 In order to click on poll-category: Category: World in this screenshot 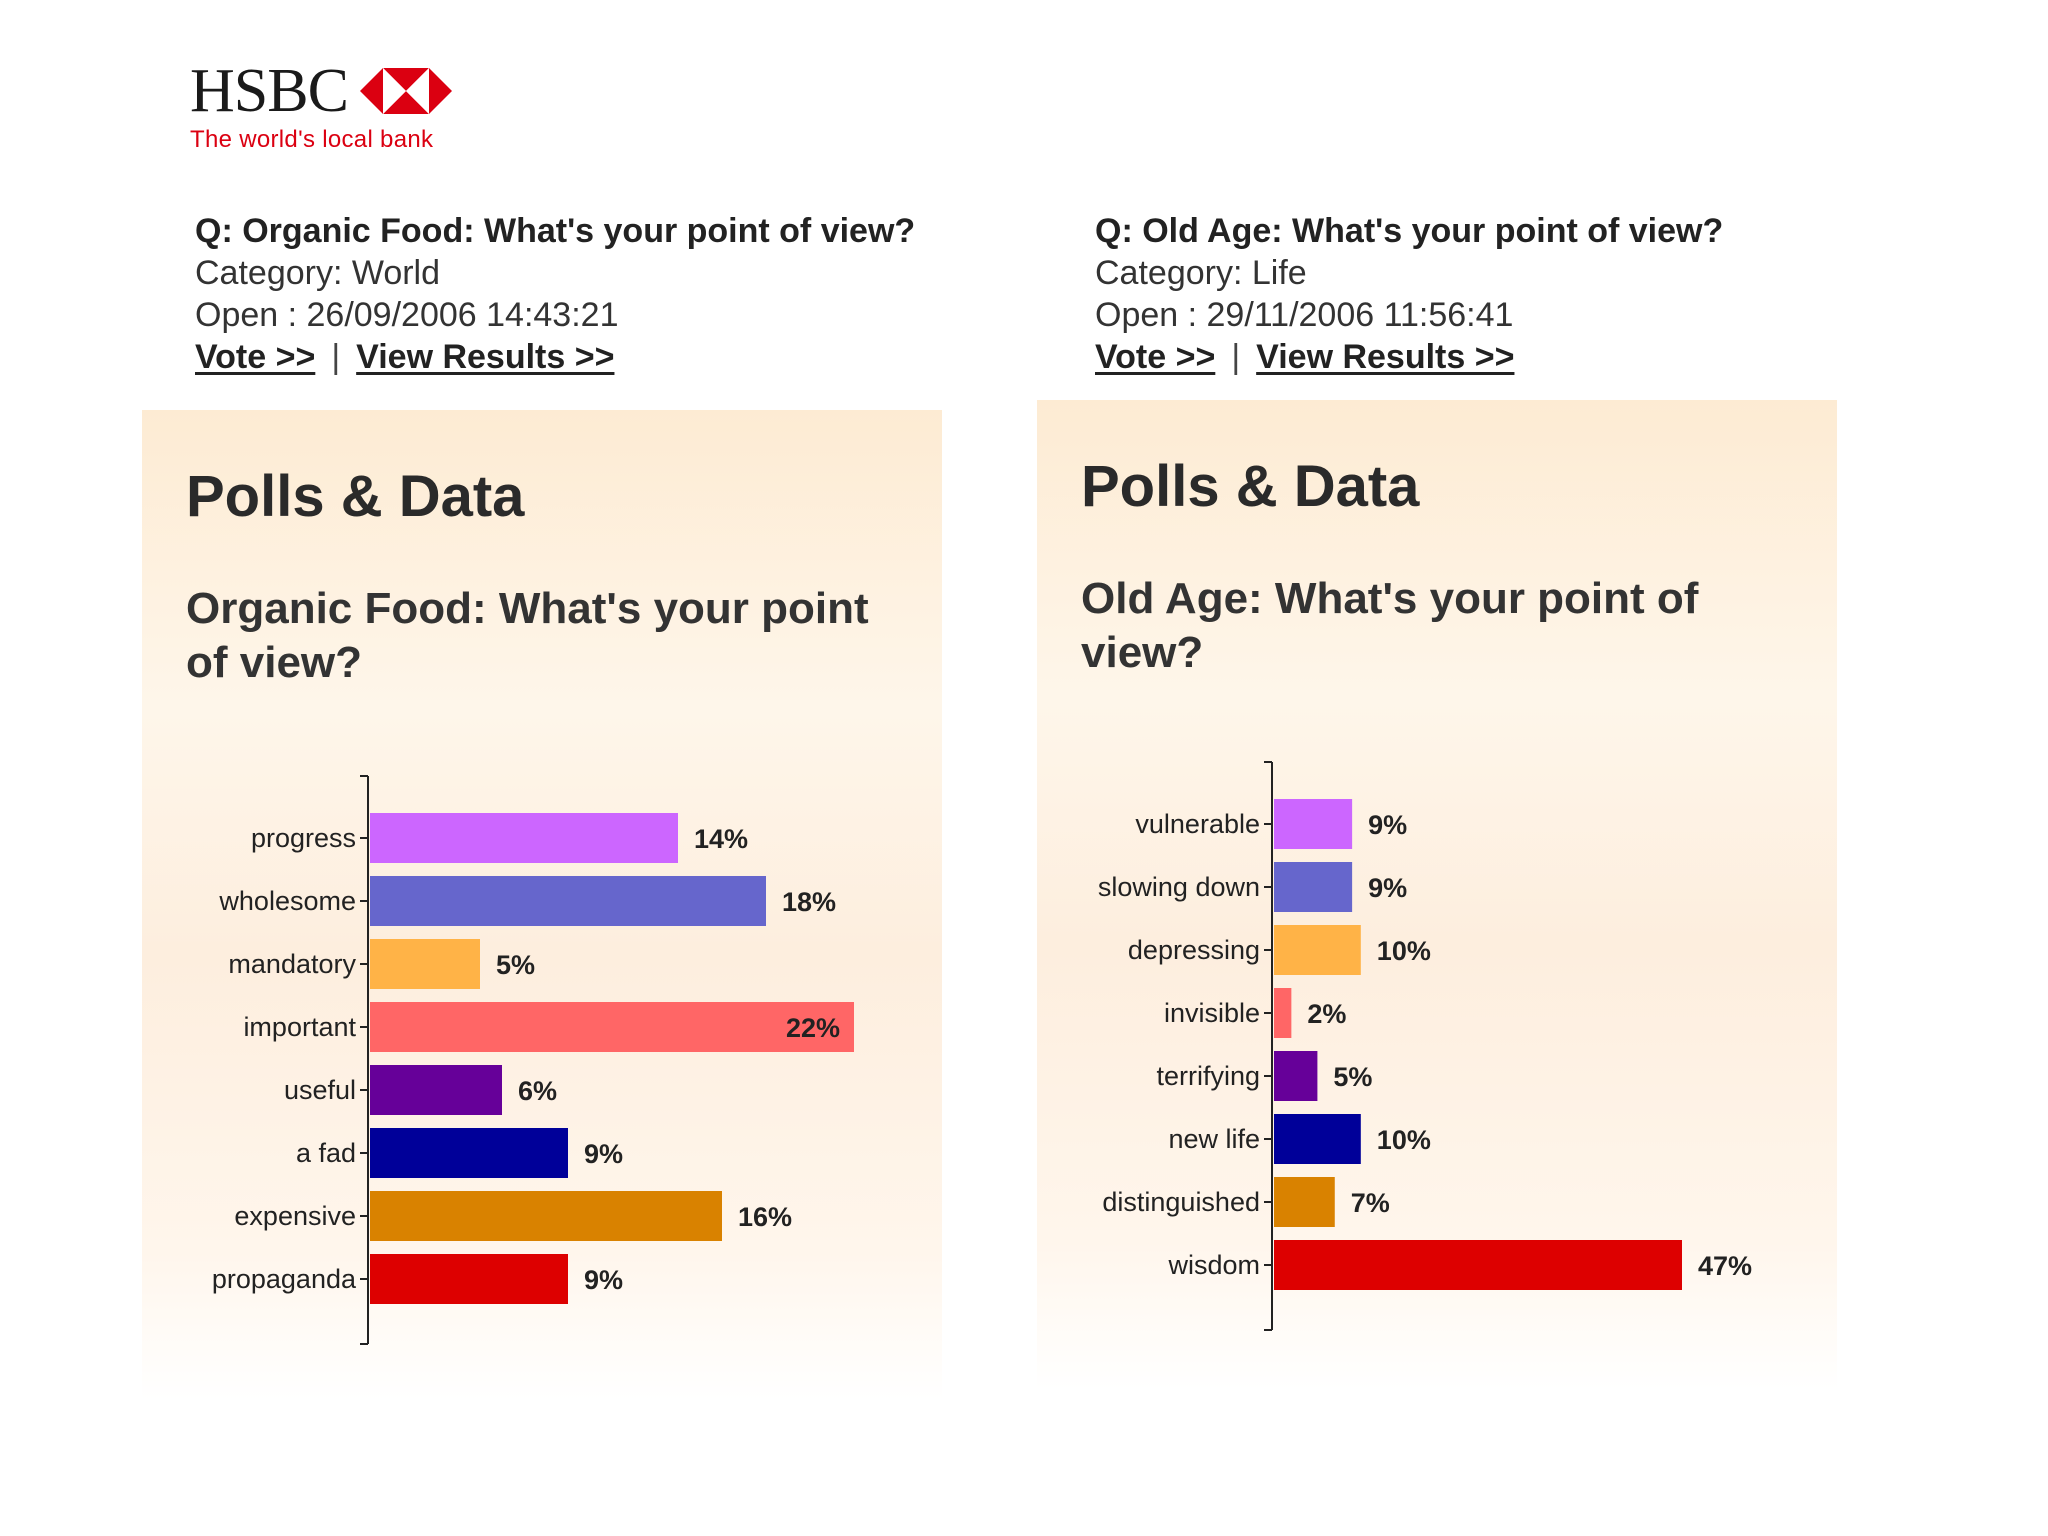, I will do `click(318, 273)`.